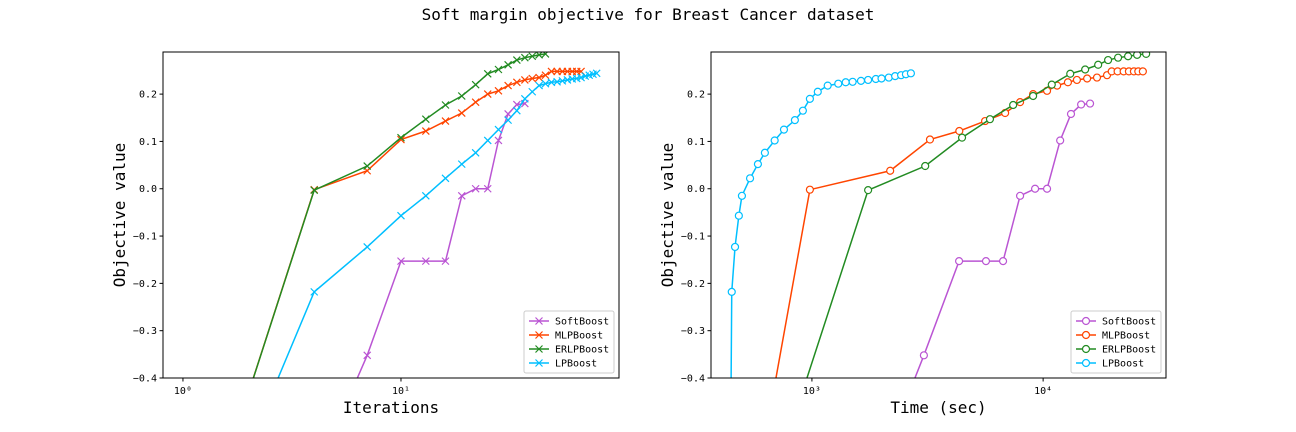 This screenshot has height=432, width=1296. Describe the element at coordinates (119, 215) in the screenshot. I see `y-axis-label: Objective value` at that location.